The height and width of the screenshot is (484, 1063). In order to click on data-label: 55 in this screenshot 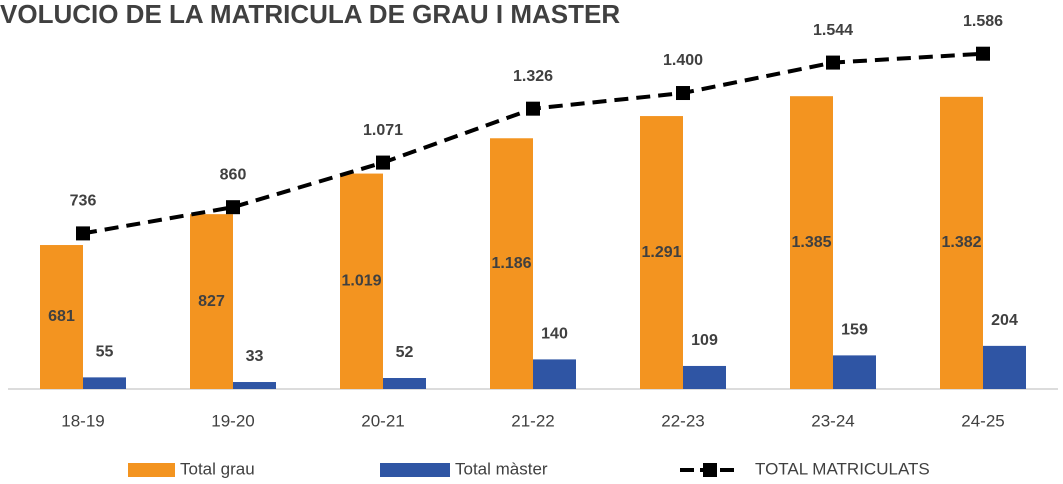, I will do `click(105, 352)`.